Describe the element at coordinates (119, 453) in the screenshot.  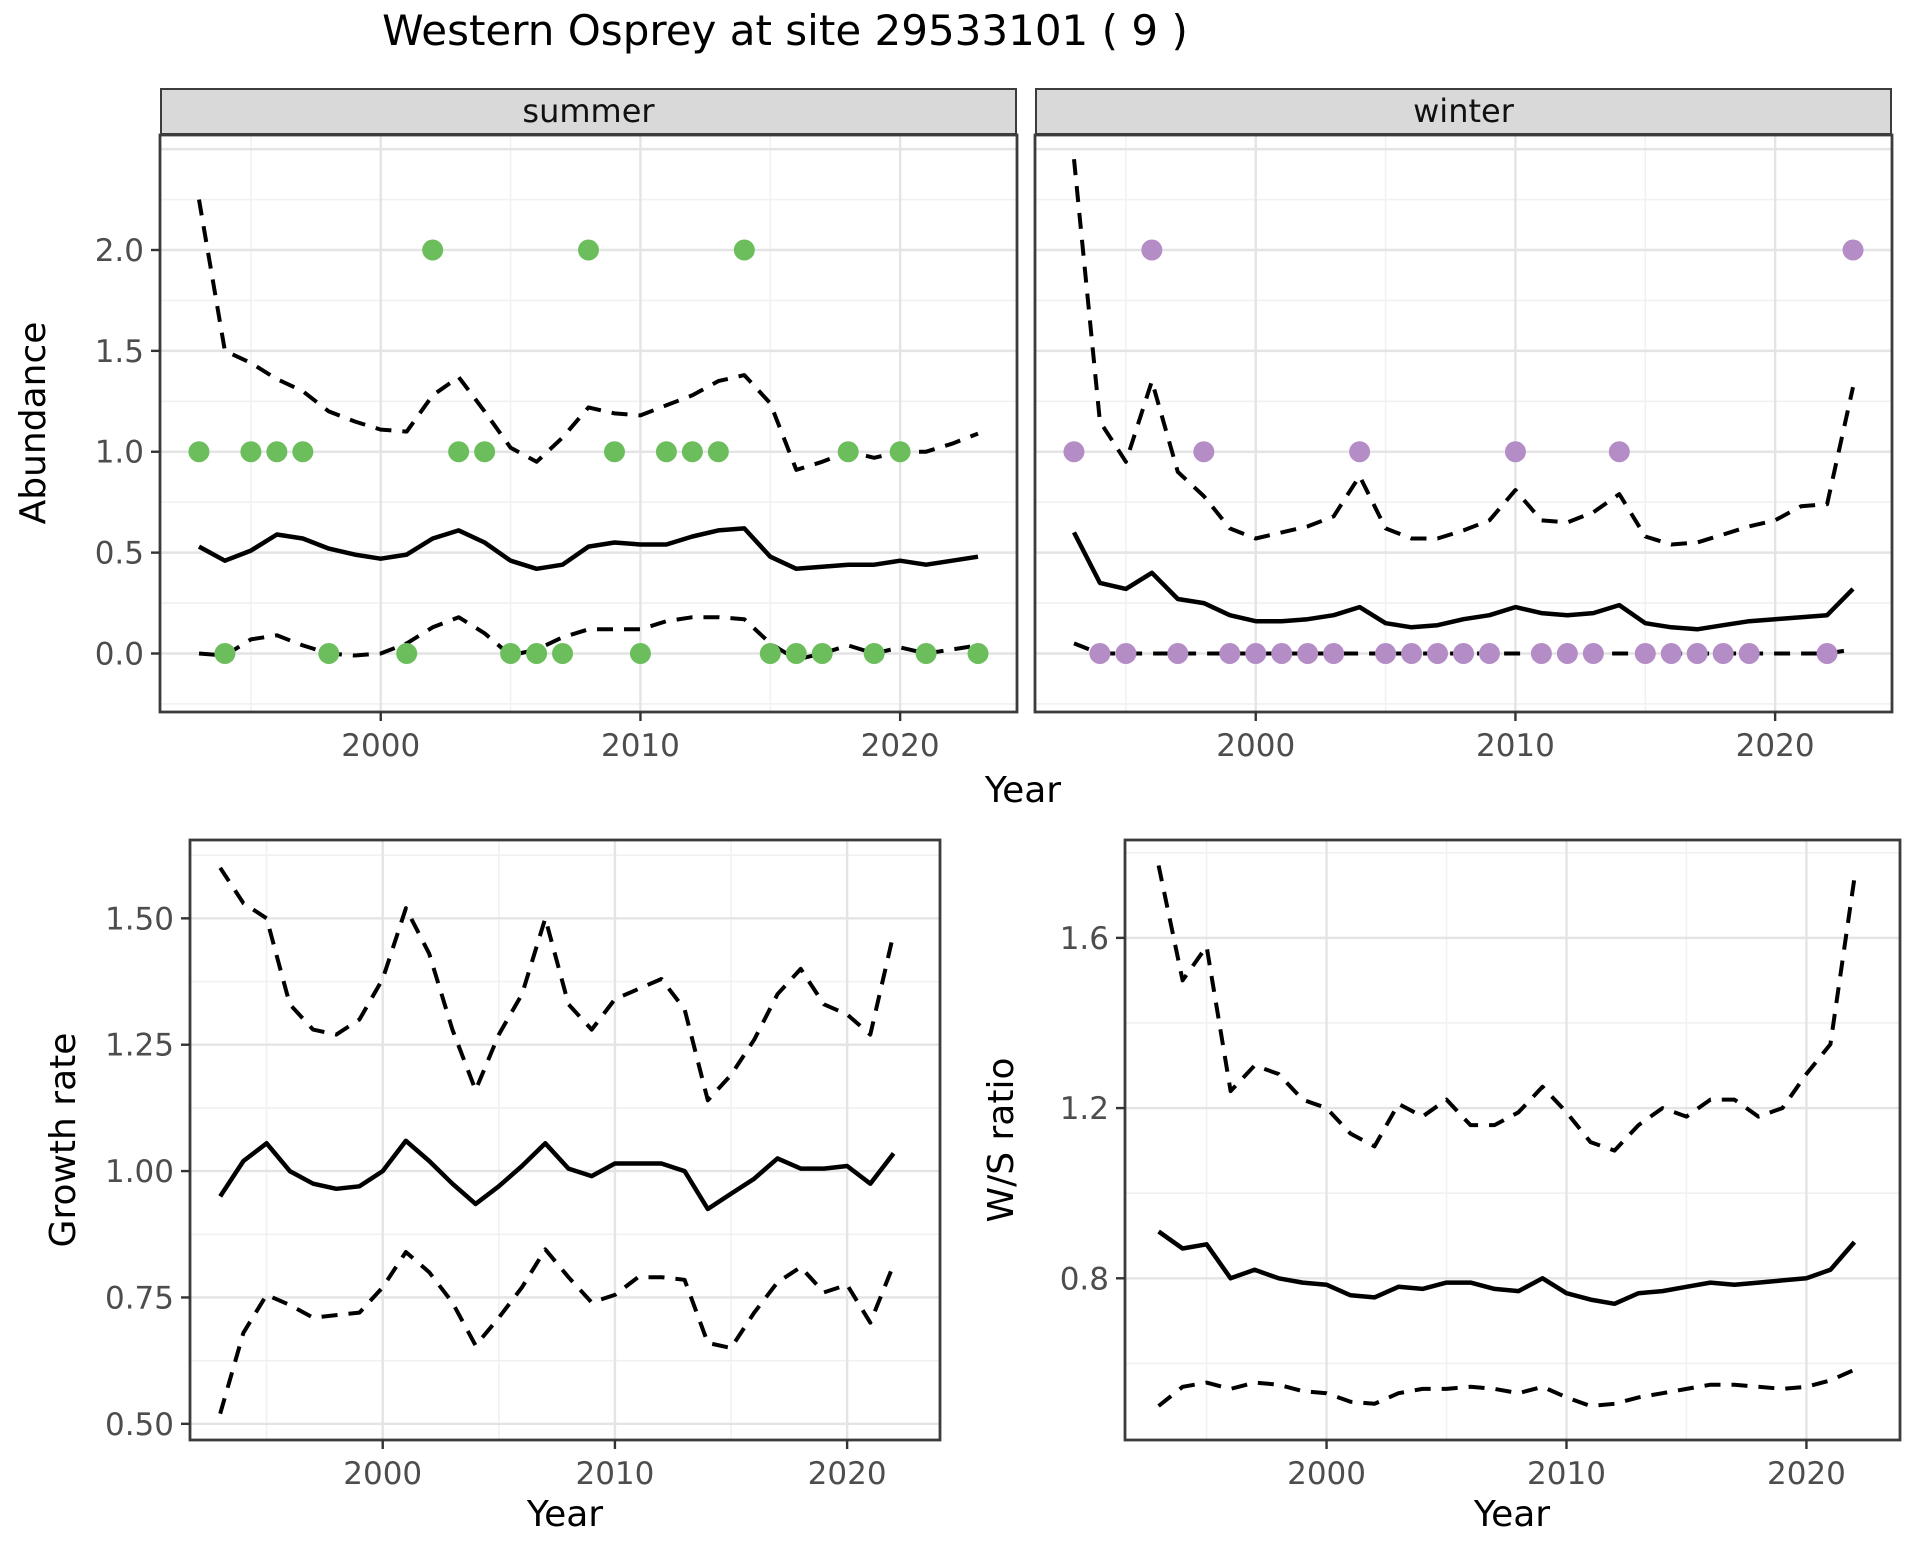
I see `y-tick-label: 1.0` at that location.